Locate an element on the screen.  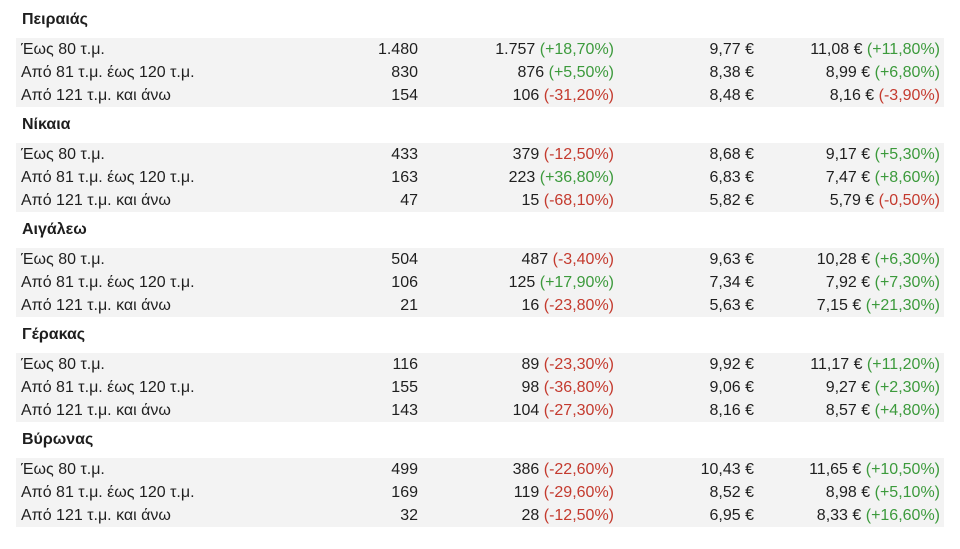
count-change-cell: 15 (-68,10%) is located at coordinates (568, 200).